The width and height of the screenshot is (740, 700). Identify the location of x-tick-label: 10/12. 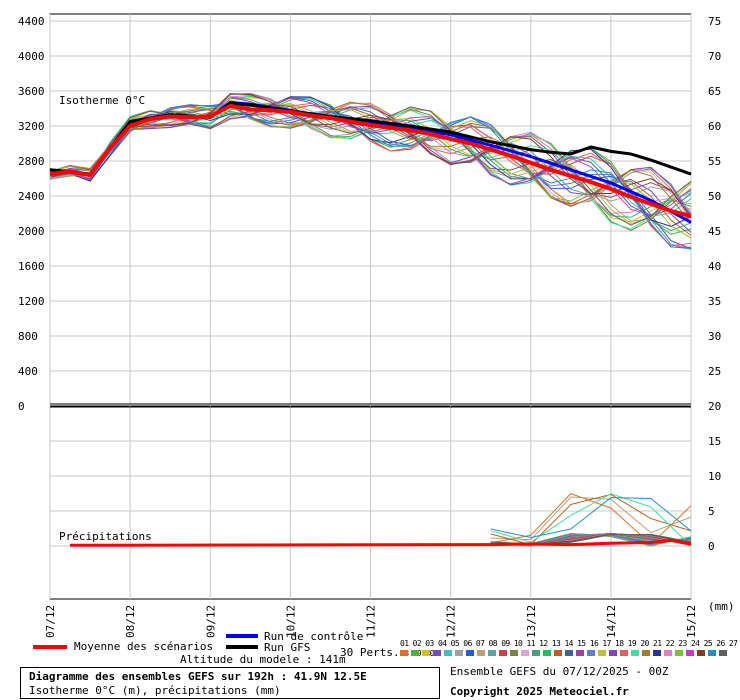
(290, 621).